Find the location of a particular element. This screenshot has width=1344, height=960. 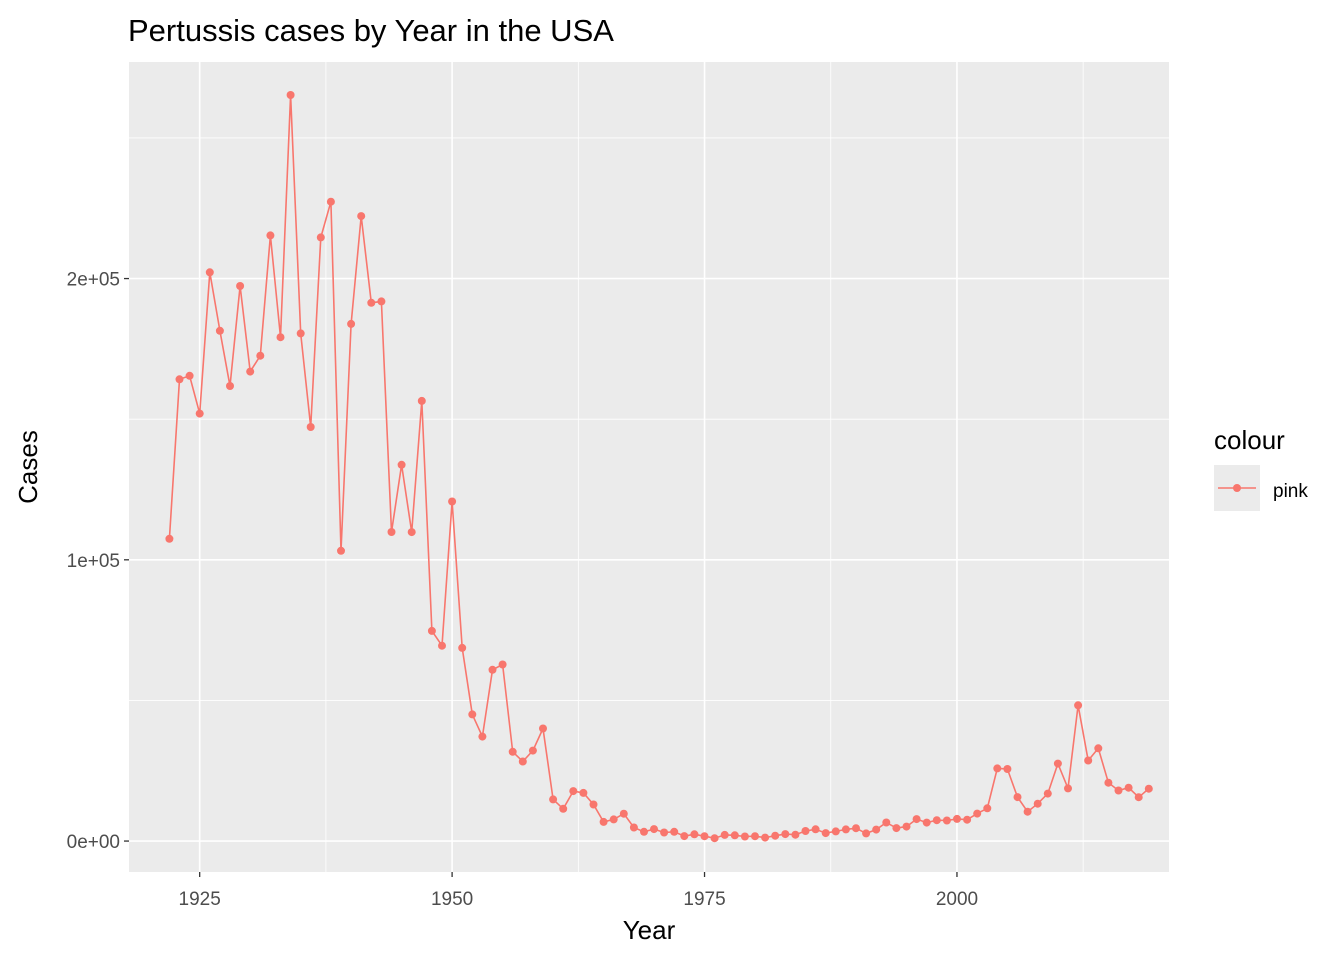

x-tick-label: 1925 is located at coordinates (200, 899).